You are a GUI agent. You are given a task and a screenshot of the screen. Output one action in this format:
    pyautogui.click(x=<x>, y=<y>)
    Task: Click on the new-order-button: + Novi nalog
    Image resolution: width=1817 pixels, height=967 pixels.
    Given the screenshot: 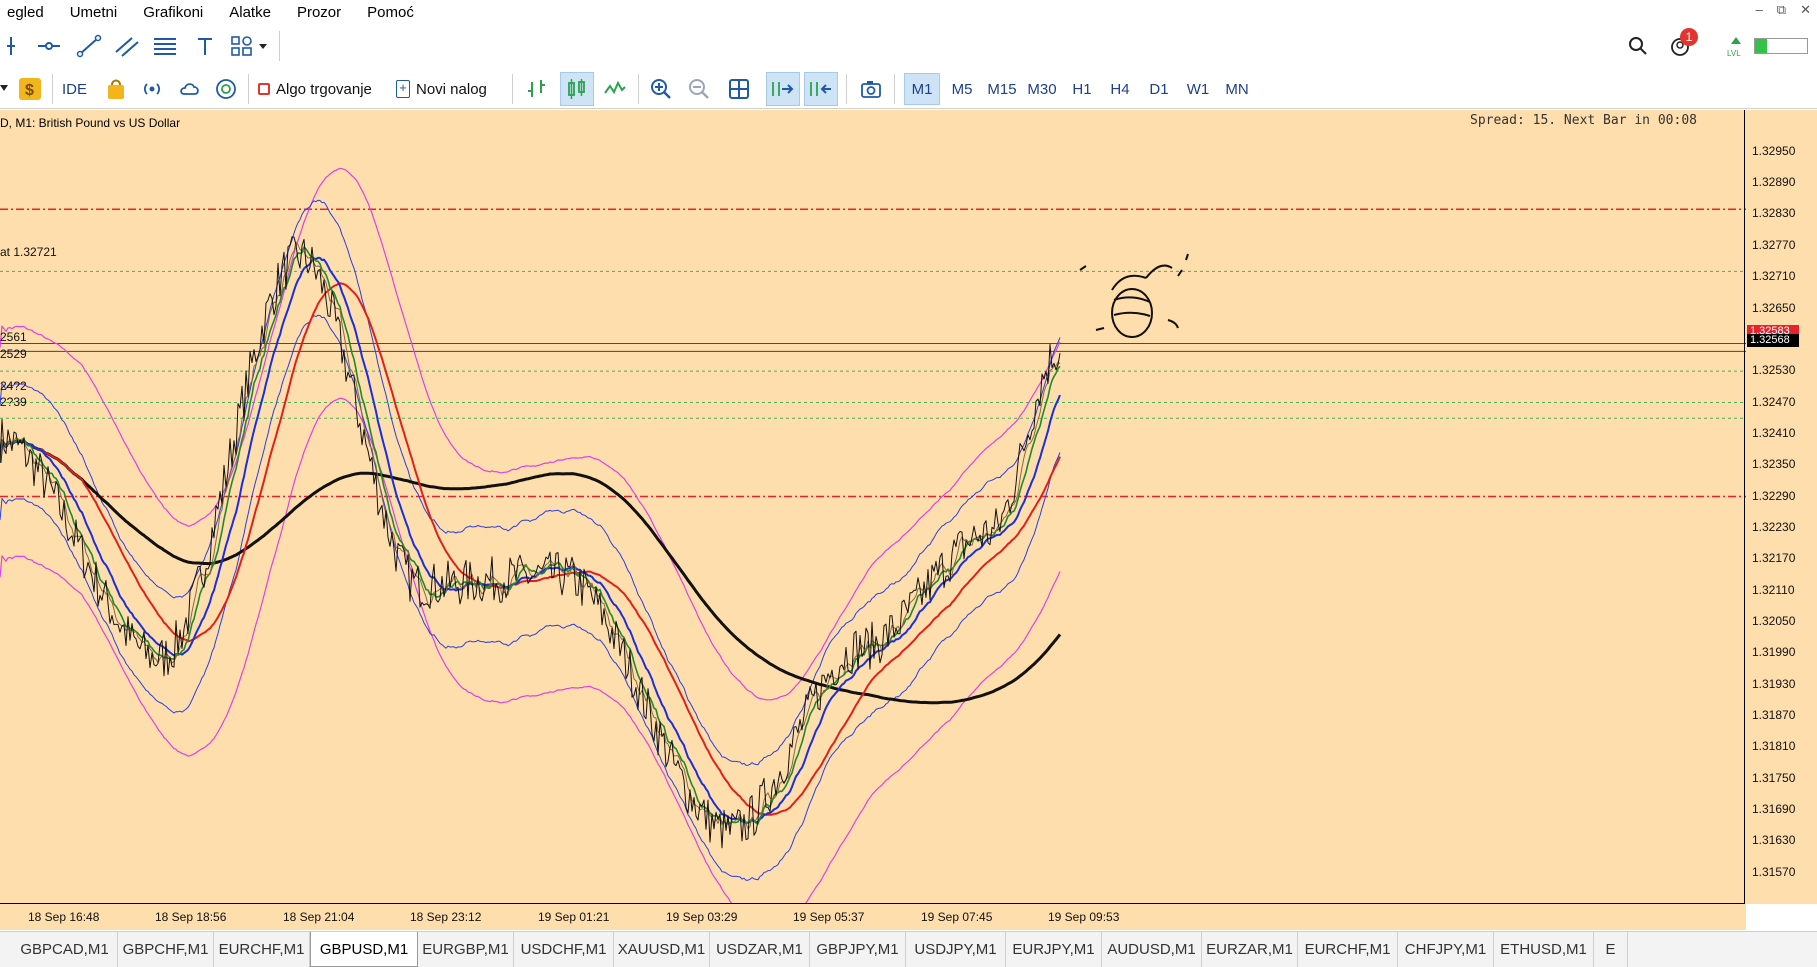 What is the action you would take?
    pyautogui.click(x=441, y=89)
    